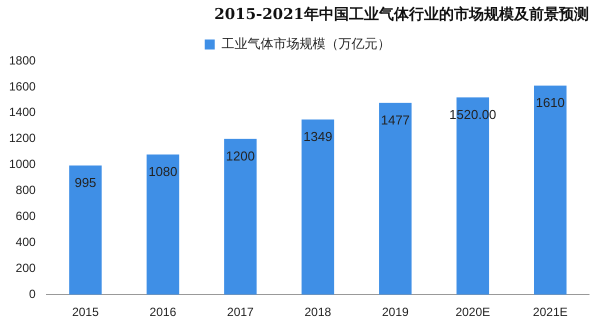 The height and width of the screenshot is (329, 597). What do you see at coordinates (26, 190) in the screenshot?
I see `y-tick-label: 800` at bounding box center [26, 190].